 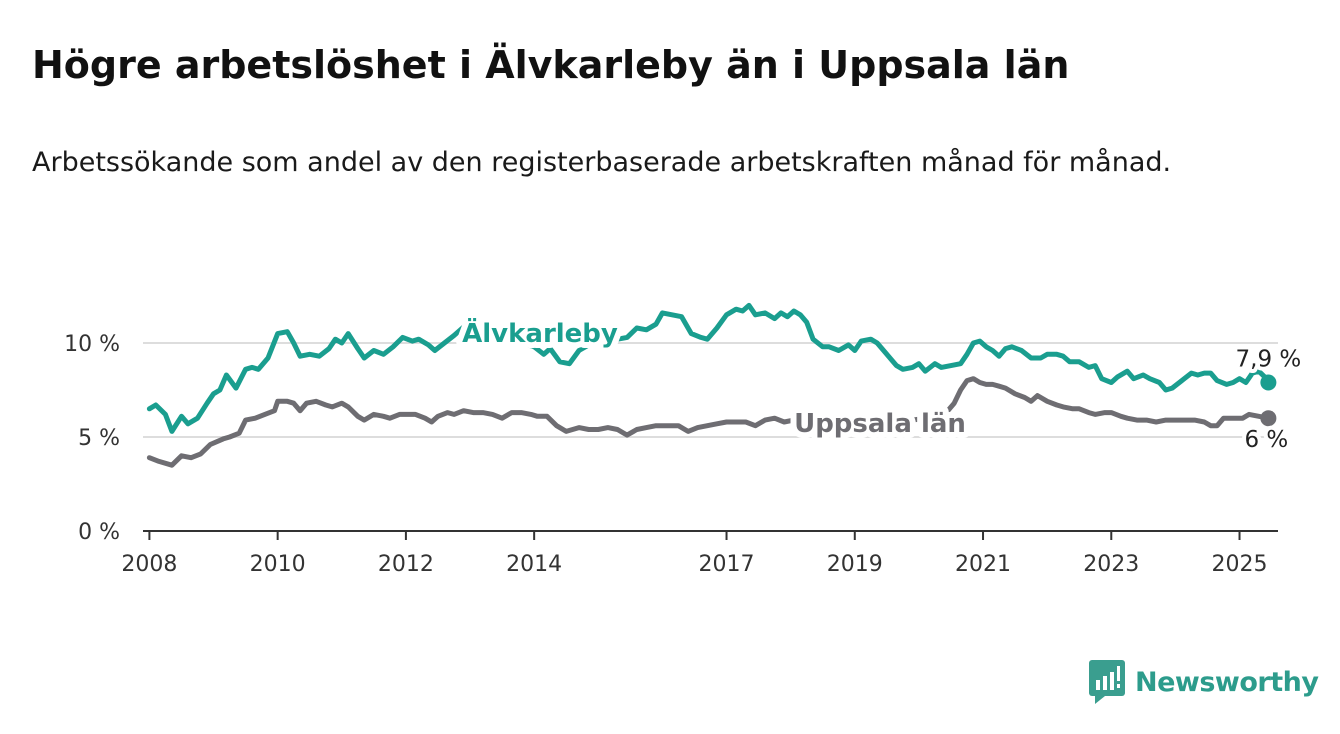 What do you see at coordinates (1268, 382) in the screenshot?
I see `end-point-alvkarleby` at bounding box center [1268, 382].